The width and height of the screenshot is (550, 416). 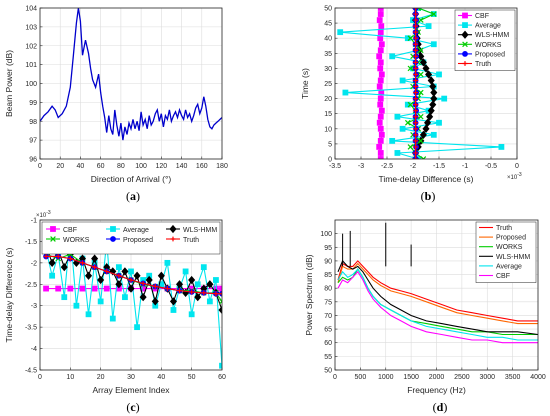 I want to click on panel-caption: (d), so click(x=440, y=407).